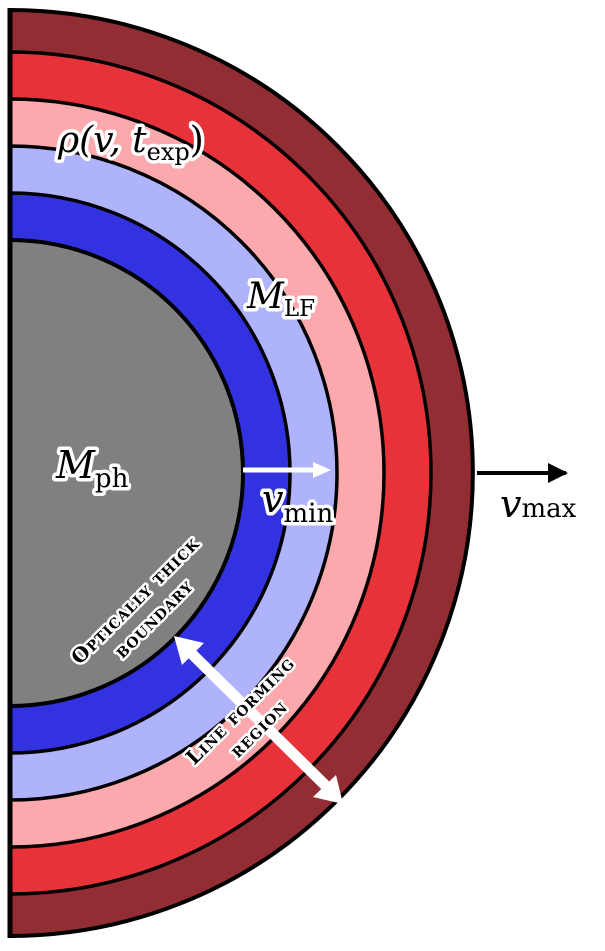 The height and width of the screenshot is (951, 605). Describe the element at coordinates (92, 468) in the screenshot. I see `photospheric-mass-label: Mph` at that location.